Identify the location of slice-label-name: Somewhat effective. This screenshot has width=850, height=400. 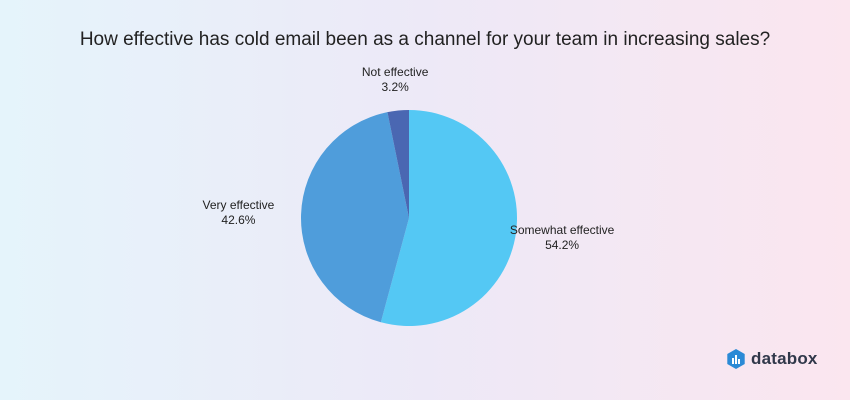
(562, 230).